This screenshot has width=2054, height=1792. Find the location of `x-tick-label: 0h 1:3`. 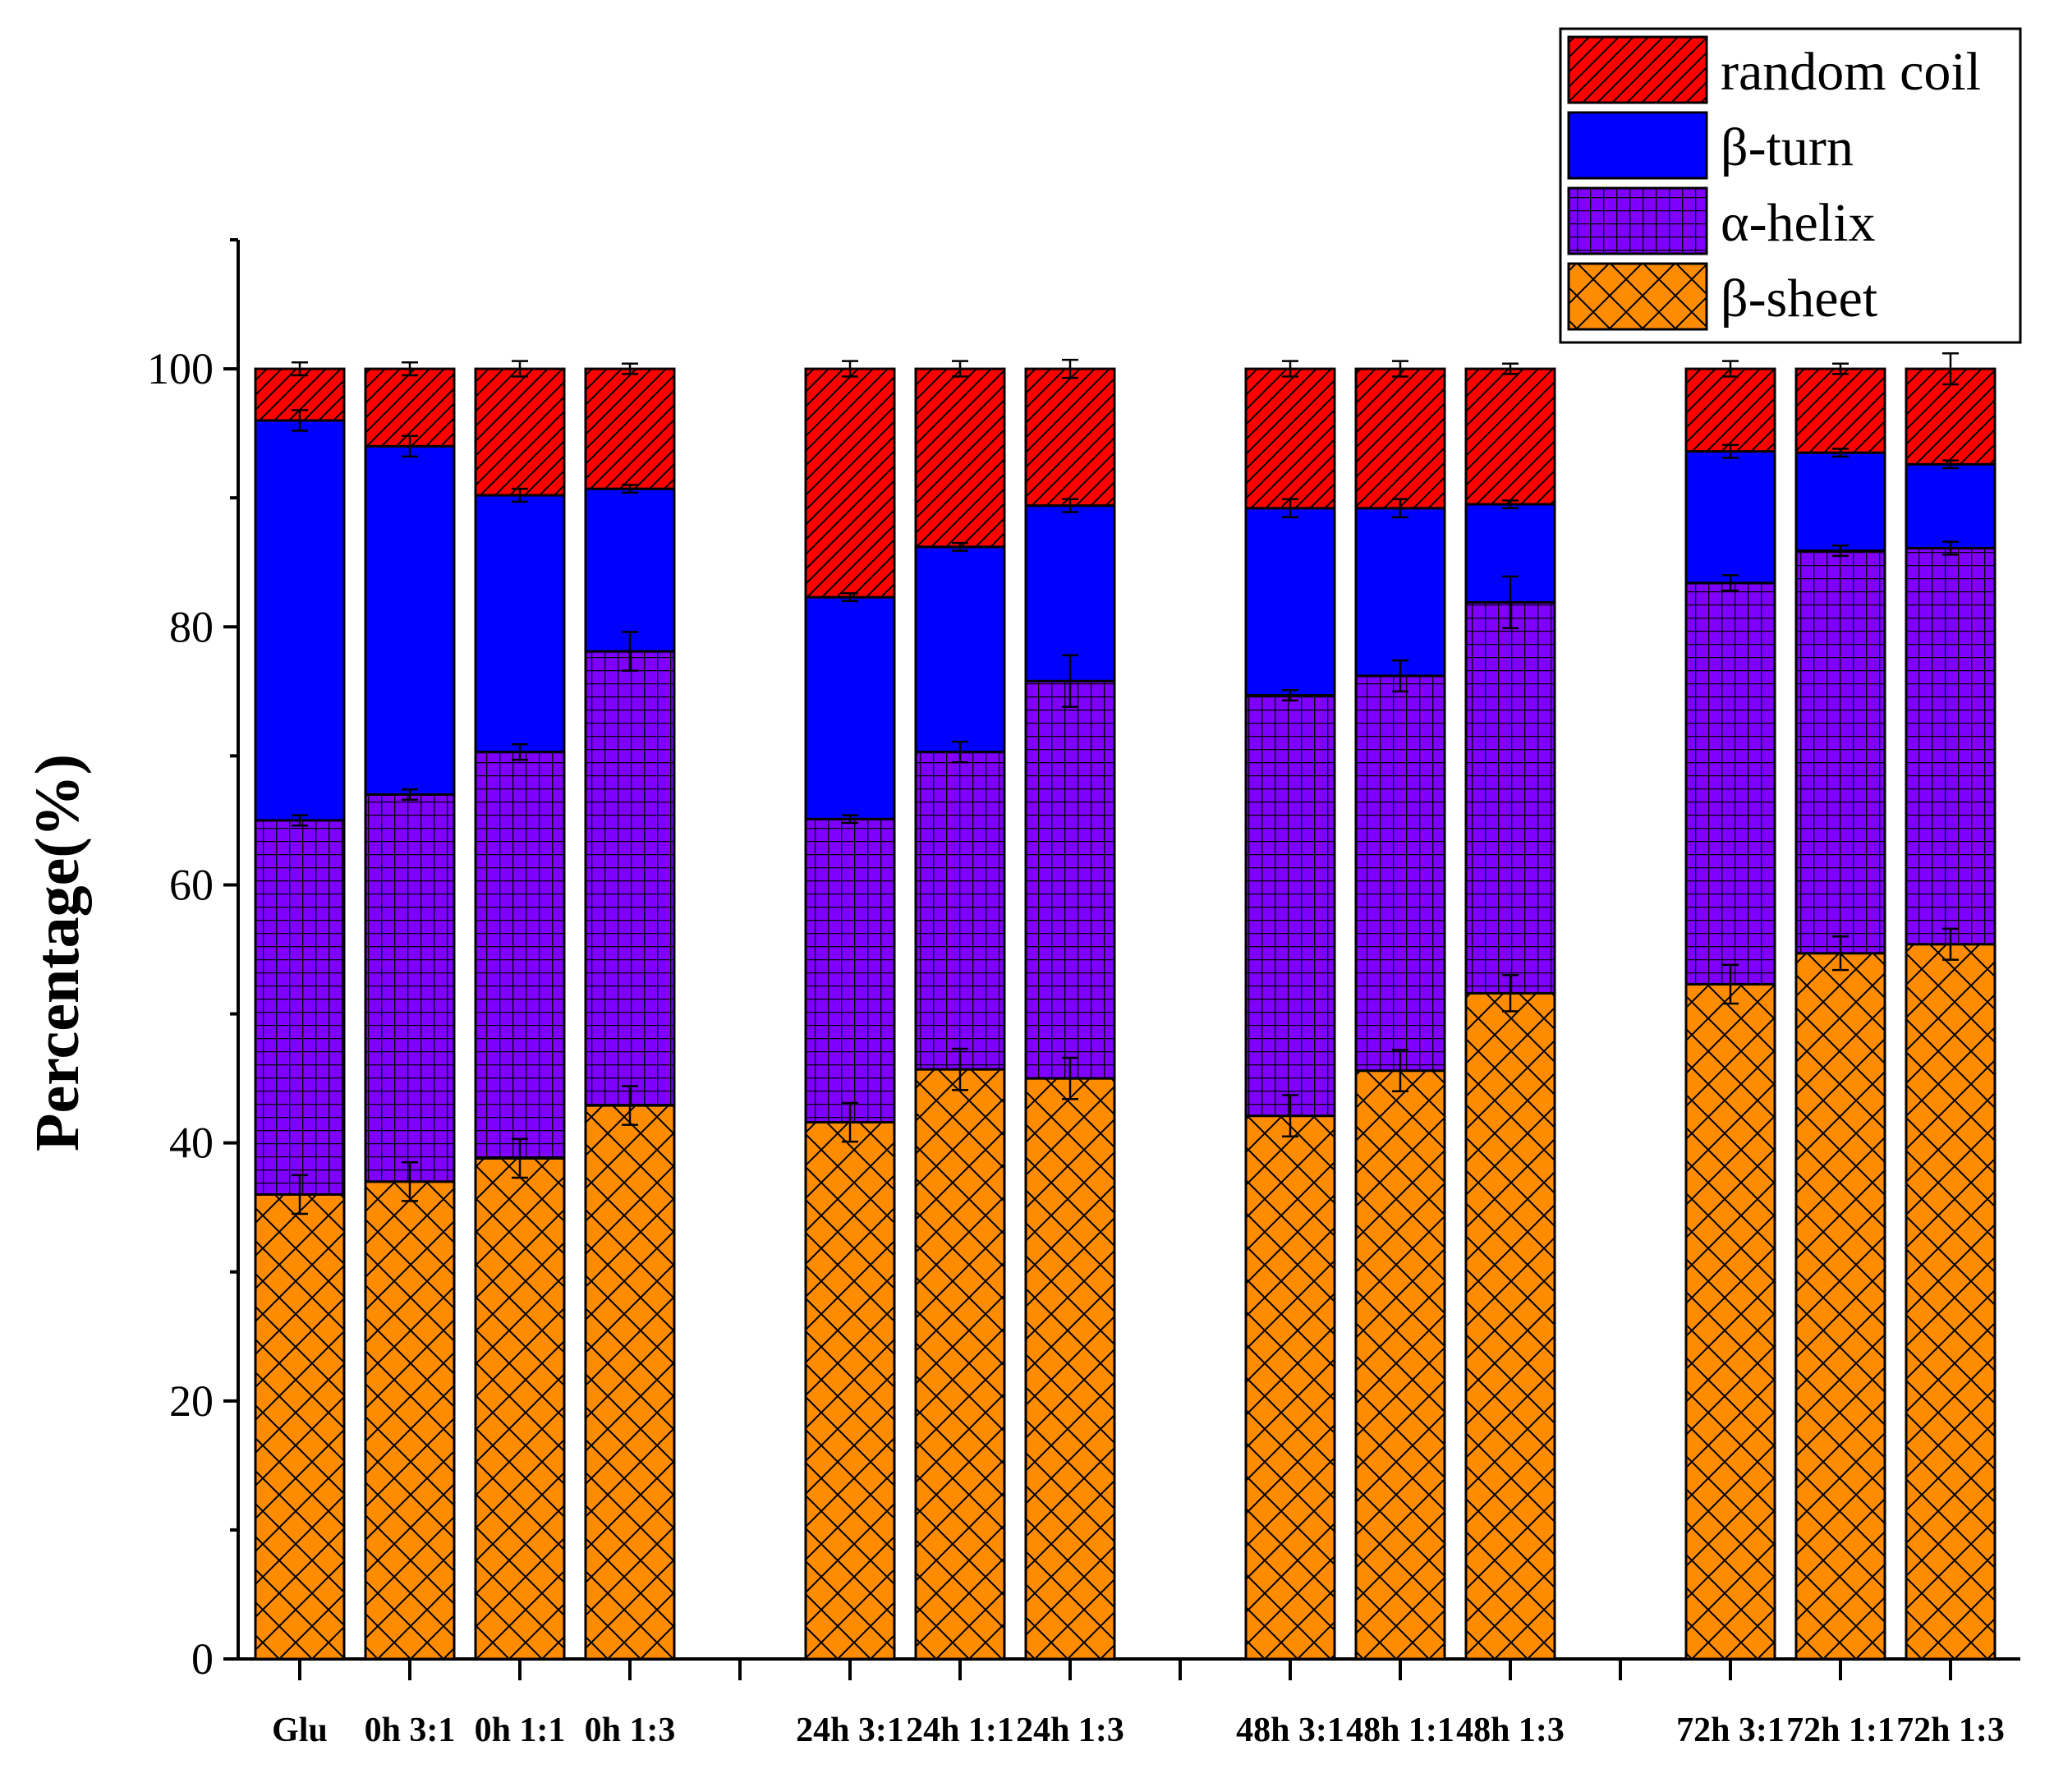

x-tick-label: 0h 1:3 is located at coordinates (630, 1731).